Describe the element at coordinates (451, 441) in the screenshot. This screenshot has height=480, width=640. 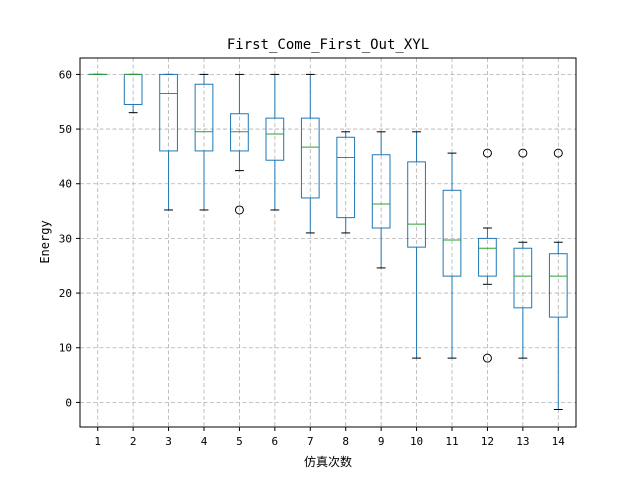
I see `x-tick-label: 11` at that location.